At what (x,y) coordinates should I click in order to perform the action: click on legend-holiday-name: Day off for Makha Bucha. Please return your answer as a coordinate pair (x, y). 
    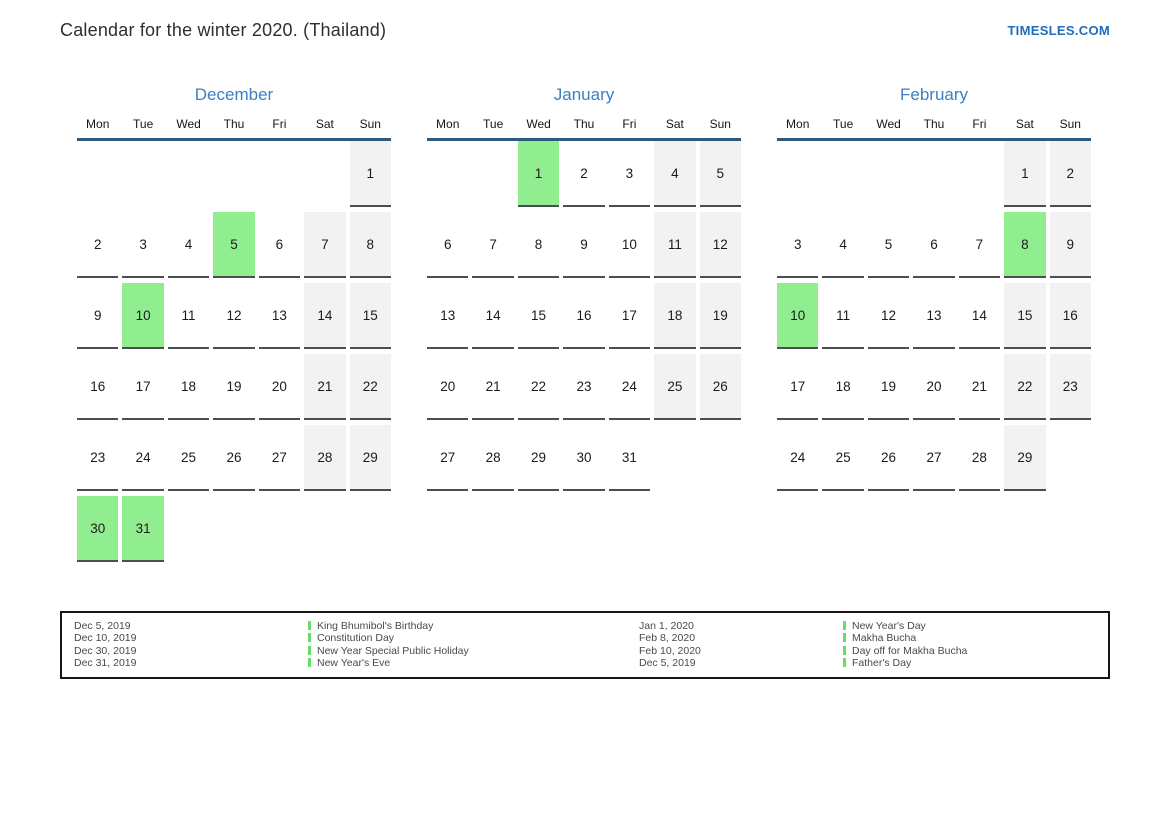
    Looking at the image, I should click on (910, 650).